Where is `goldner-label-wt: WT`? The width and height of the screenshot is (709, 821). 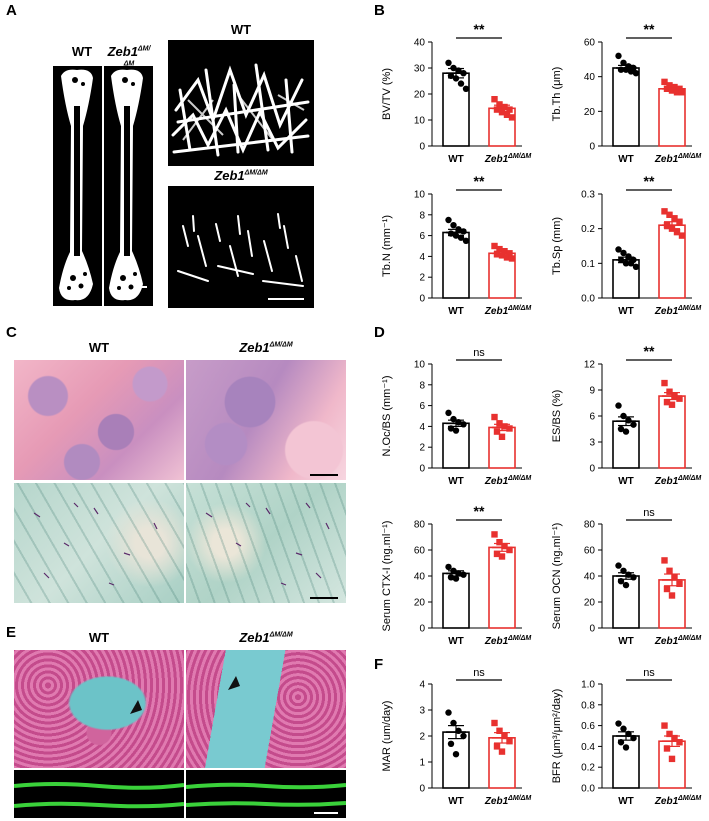
goldner-label-wt: WT is located at coordinates (99, 637).